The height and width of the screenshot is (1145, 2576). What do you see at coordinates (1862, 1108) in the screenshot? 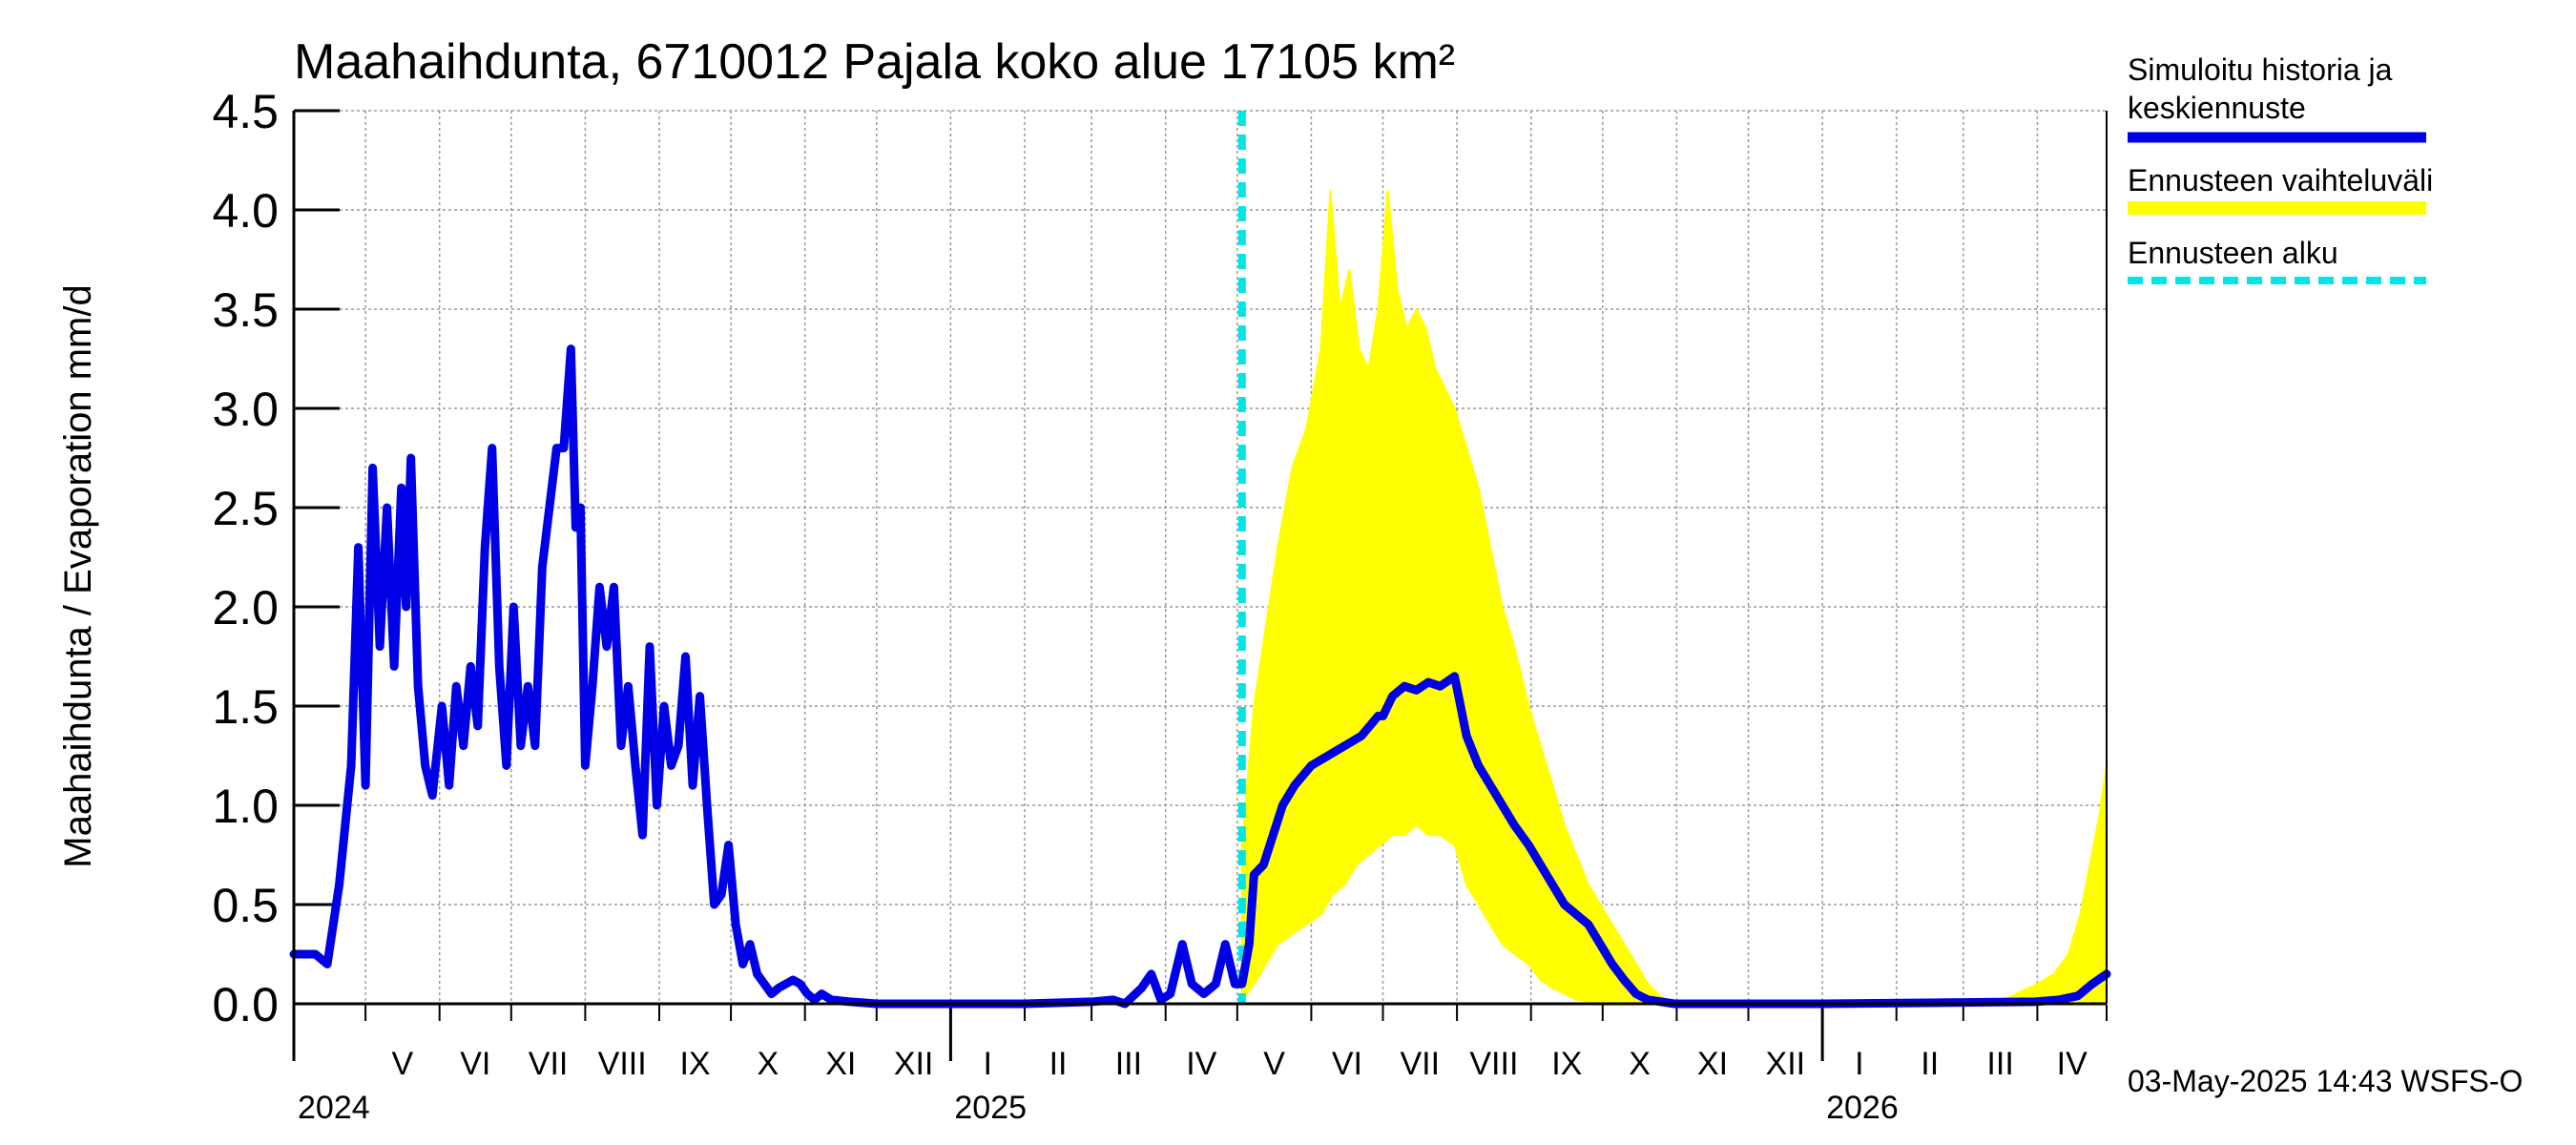
I see `x-year-label: 2026` at bounding box center [1862, 1108].